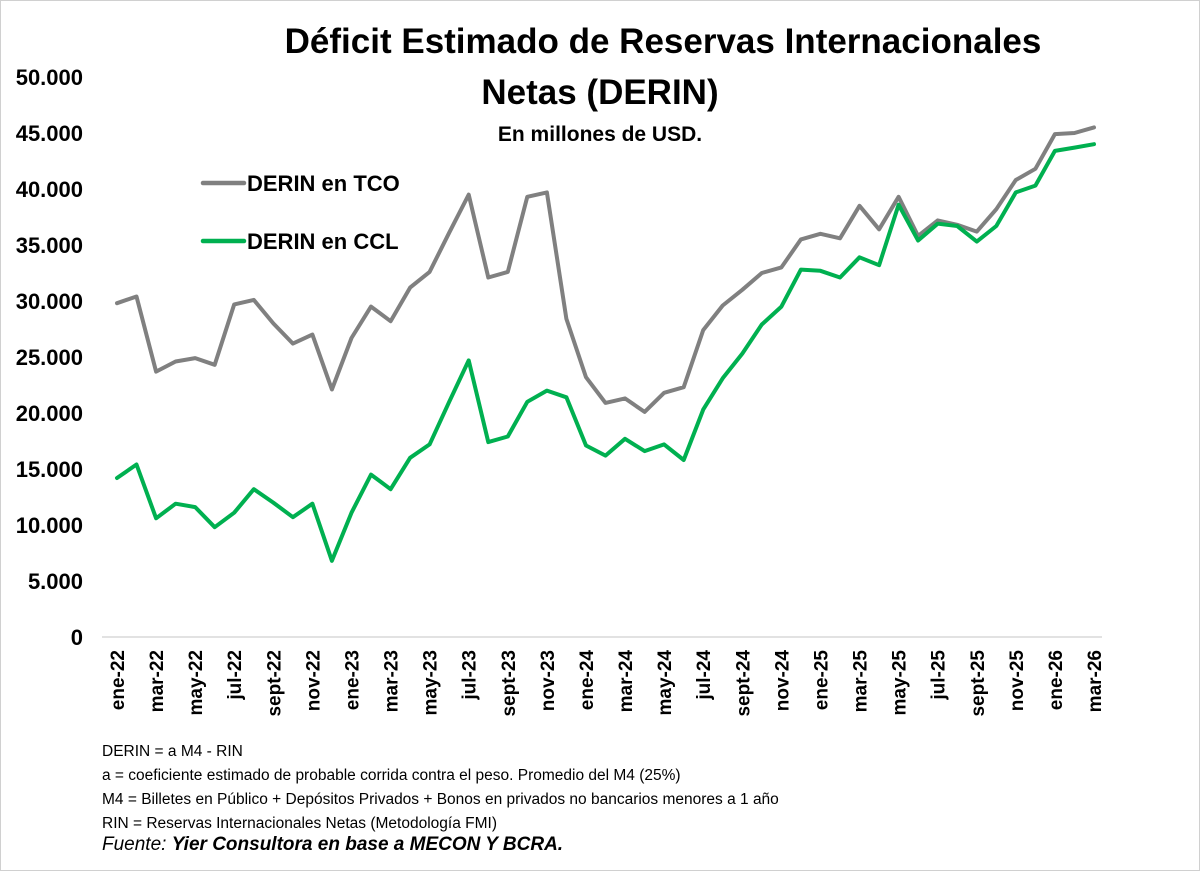 Image resolution: width=1200 pixels, height=871 pixels. What do you see at coordinates (49, 77) in the screenshot?
I see `y-tick-label: 50.000` at bounding box center [49, 77].